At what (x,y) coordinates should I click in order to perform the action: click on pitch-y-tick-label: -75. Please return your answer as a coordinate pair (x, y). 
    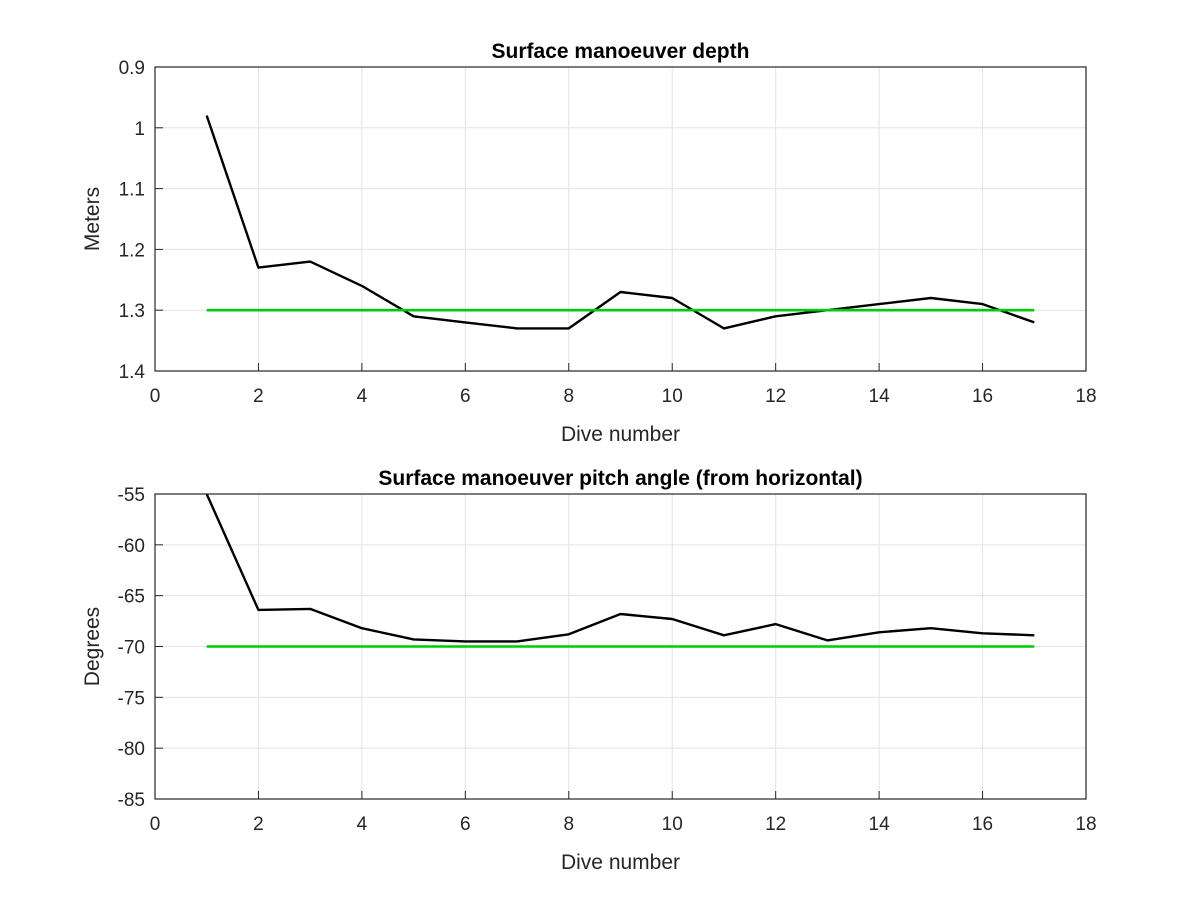
    Looking at the image, I should click on (131, 698).